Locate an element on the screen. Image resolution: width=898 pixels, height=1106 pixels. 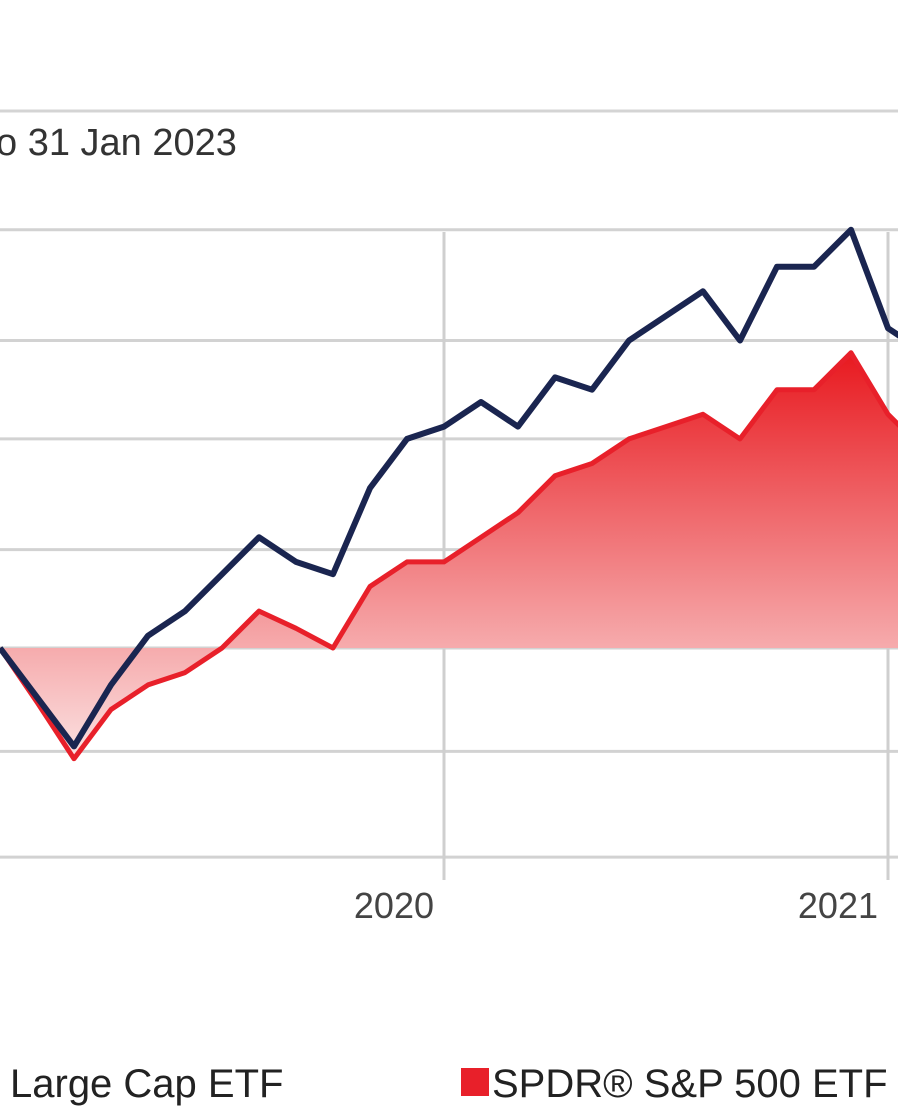
x-tick-label: 2021 is located at coordinates (838, 905).